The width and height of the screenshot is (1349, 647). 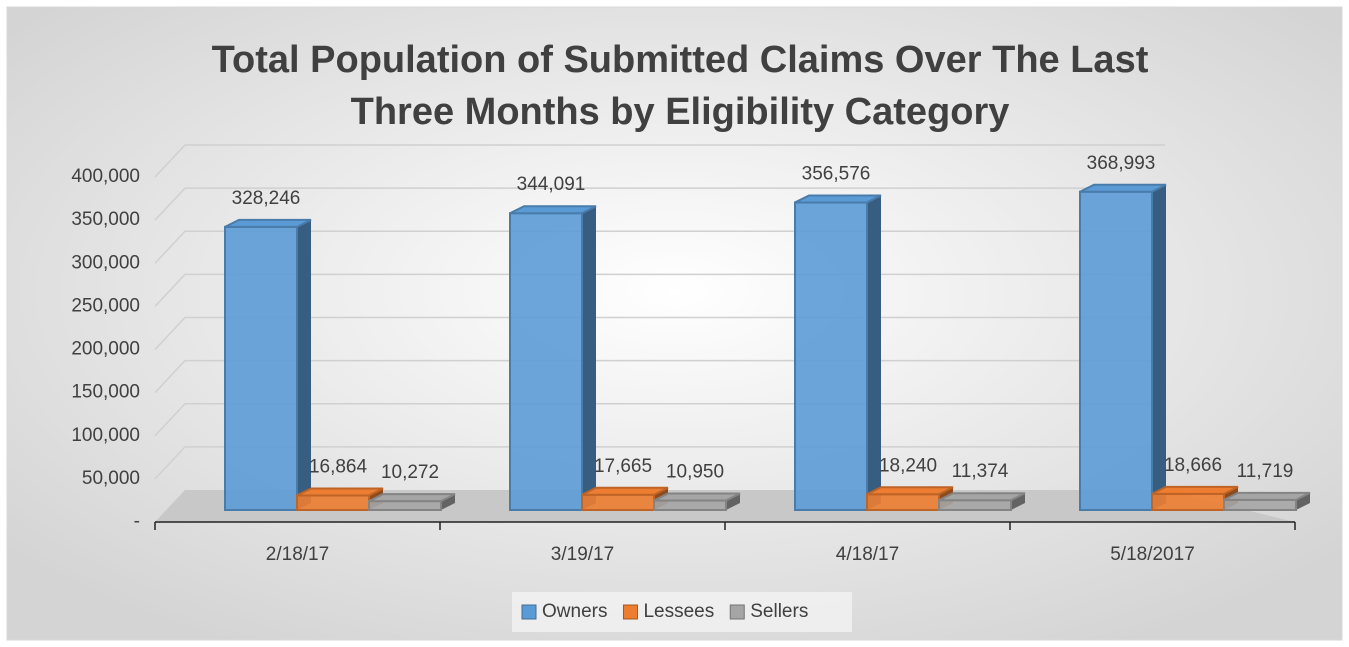 What do you see at coordinates (1193, 465) in the screenshot?
I see `data-label: 18,666` at bounding box center [1193, 465].